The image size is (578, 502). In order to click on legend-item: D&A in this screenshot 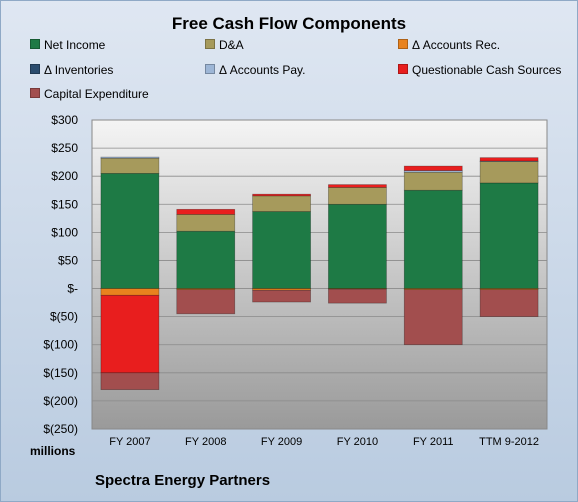, I will do `click(224, 45)`.